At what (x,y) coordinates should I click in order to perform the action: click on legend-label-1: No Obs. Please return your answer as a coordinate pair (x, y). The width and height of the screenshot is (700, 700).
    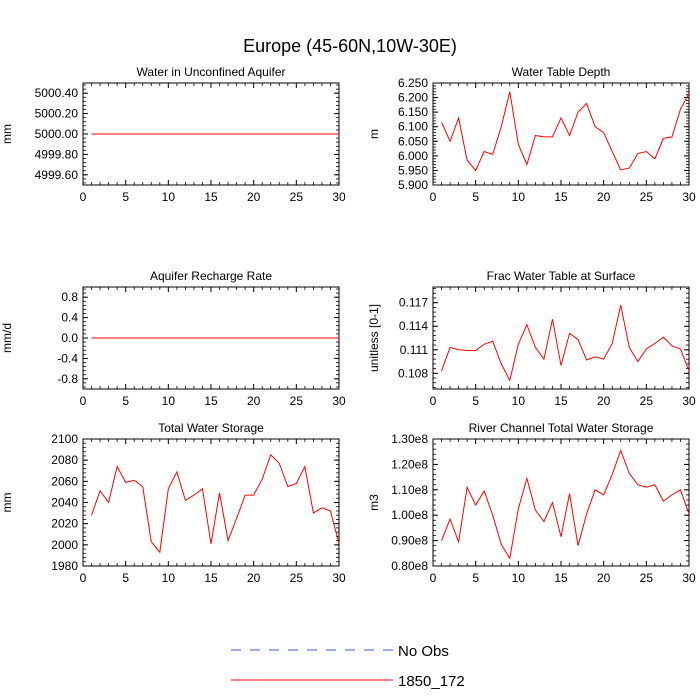
    Looking at the image, I should click on (423, 651).